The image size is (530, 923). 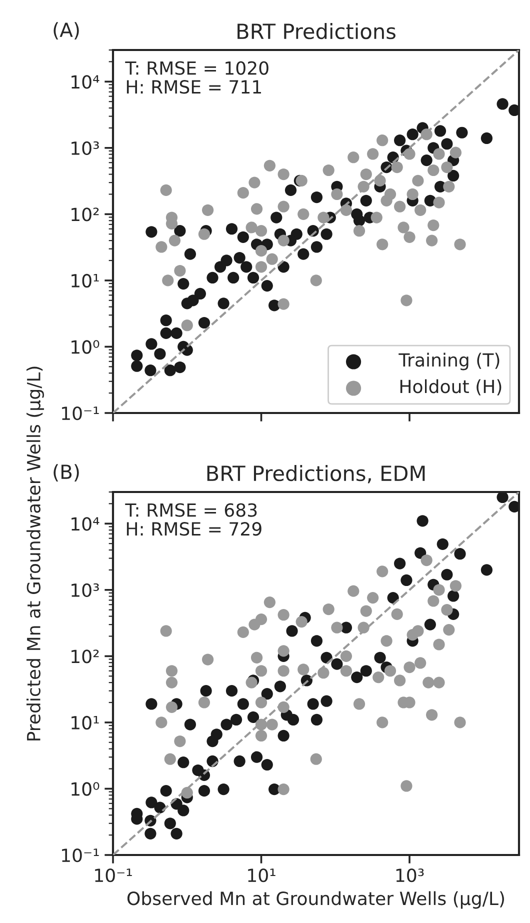 I want to click on text: (B), so click(x=66, y=473).